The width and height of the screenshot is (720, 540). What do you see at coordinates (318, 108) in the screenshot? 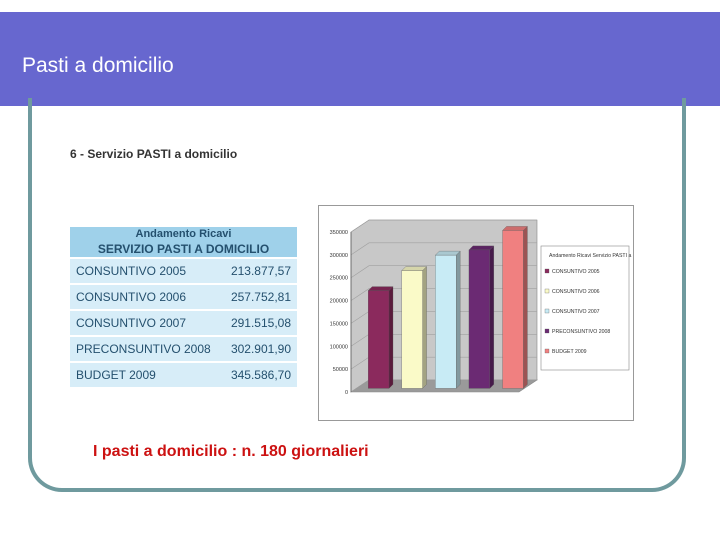
I see `header-divider` at bounding box center [318, 108].